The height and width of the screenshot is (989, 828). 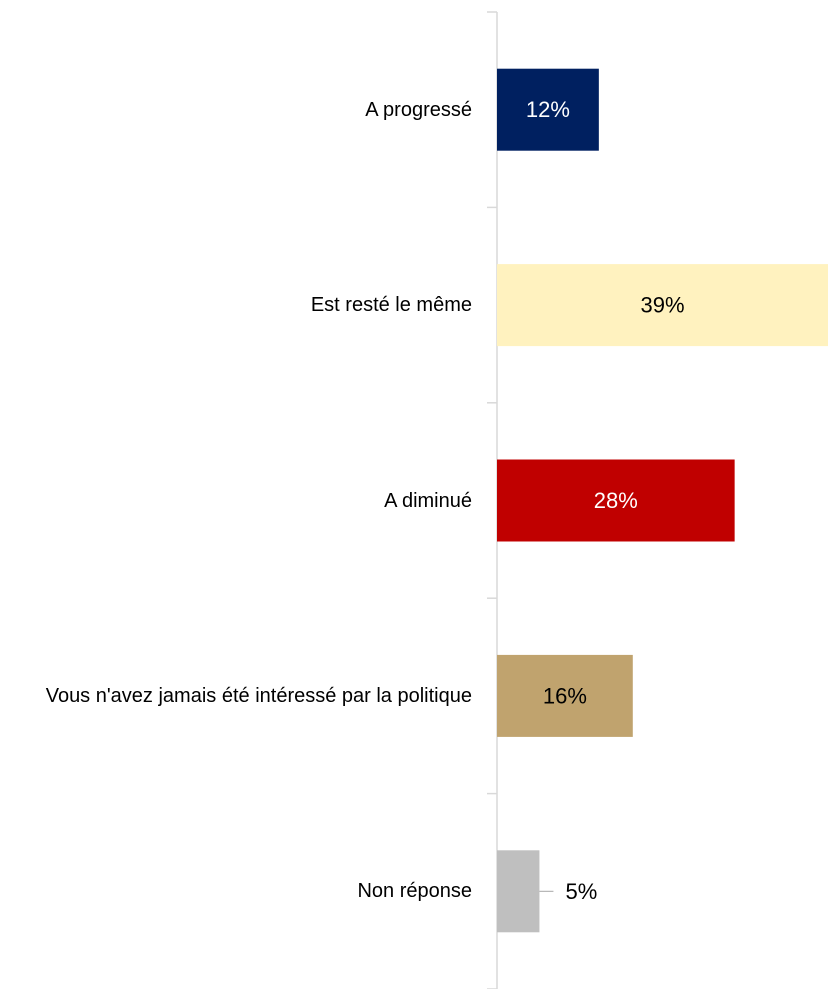 I want to click on value-label: 39%, so click(x=662, y=305).